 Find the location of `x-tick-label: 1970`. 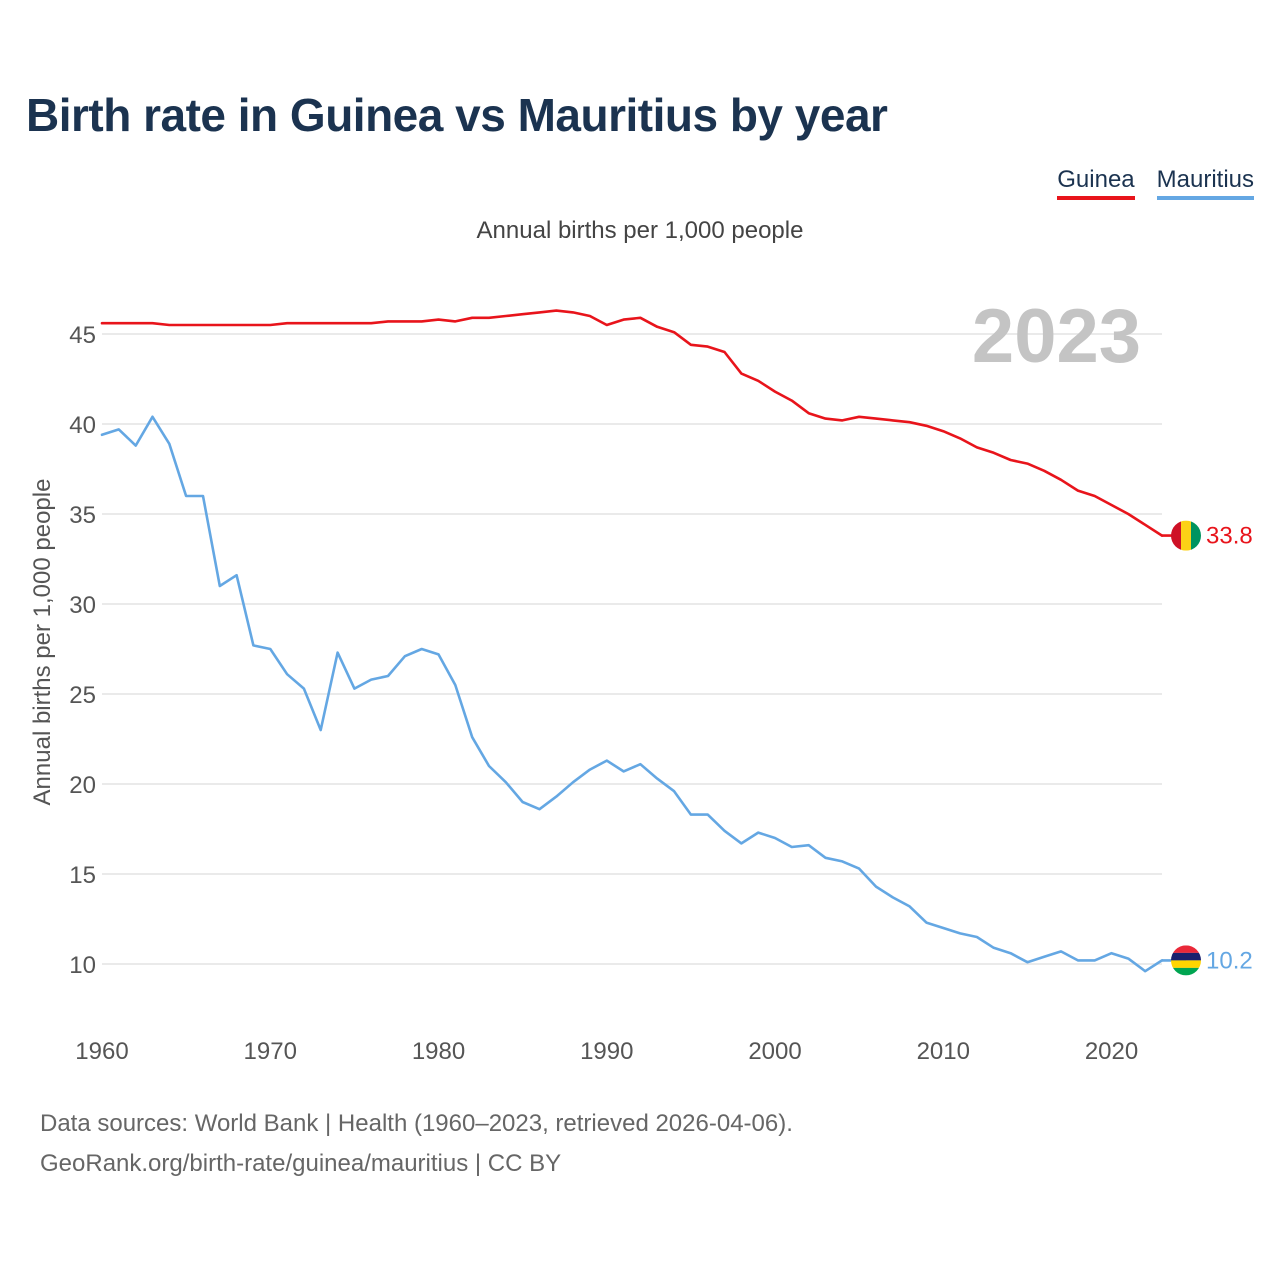

x-tick-label: 1970 is located at coordinates (270, 1051).